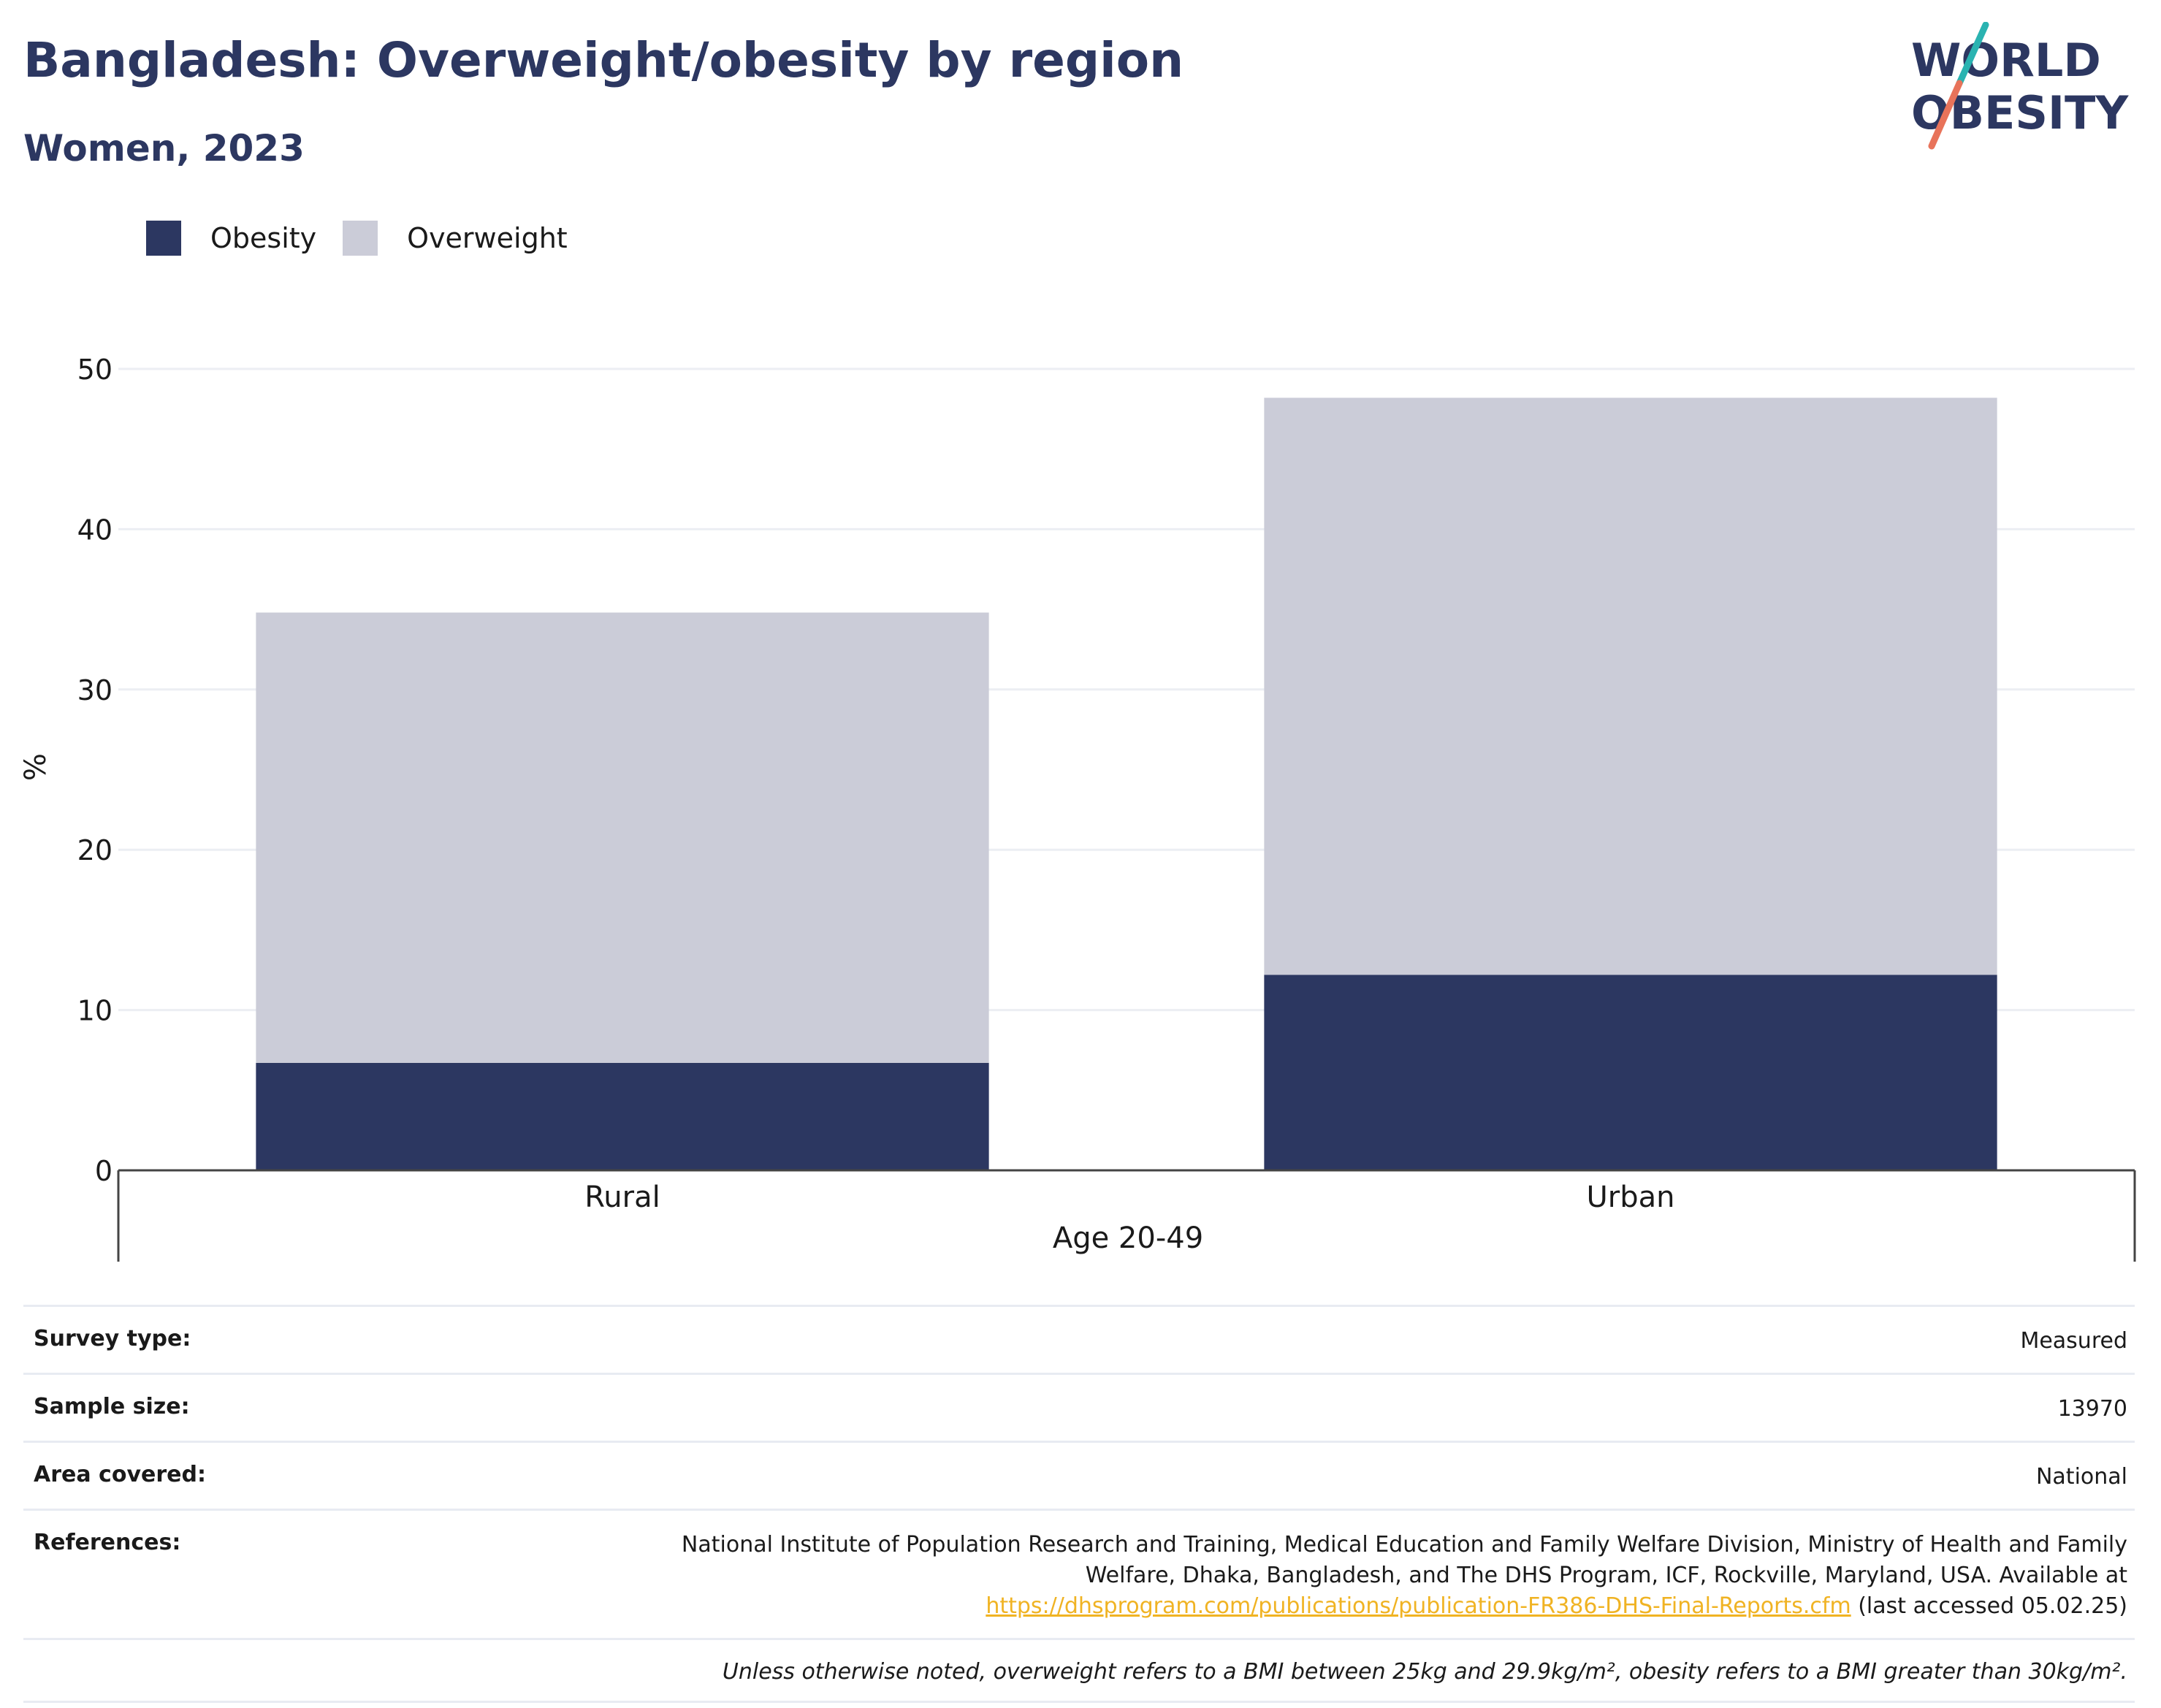 The height and width of the screenshot is (1708, 2161). What do you see at coordinates (1630, 686) in the screenshot?
I see `bar-overweight-urban` at bounding box center [1630, 686].